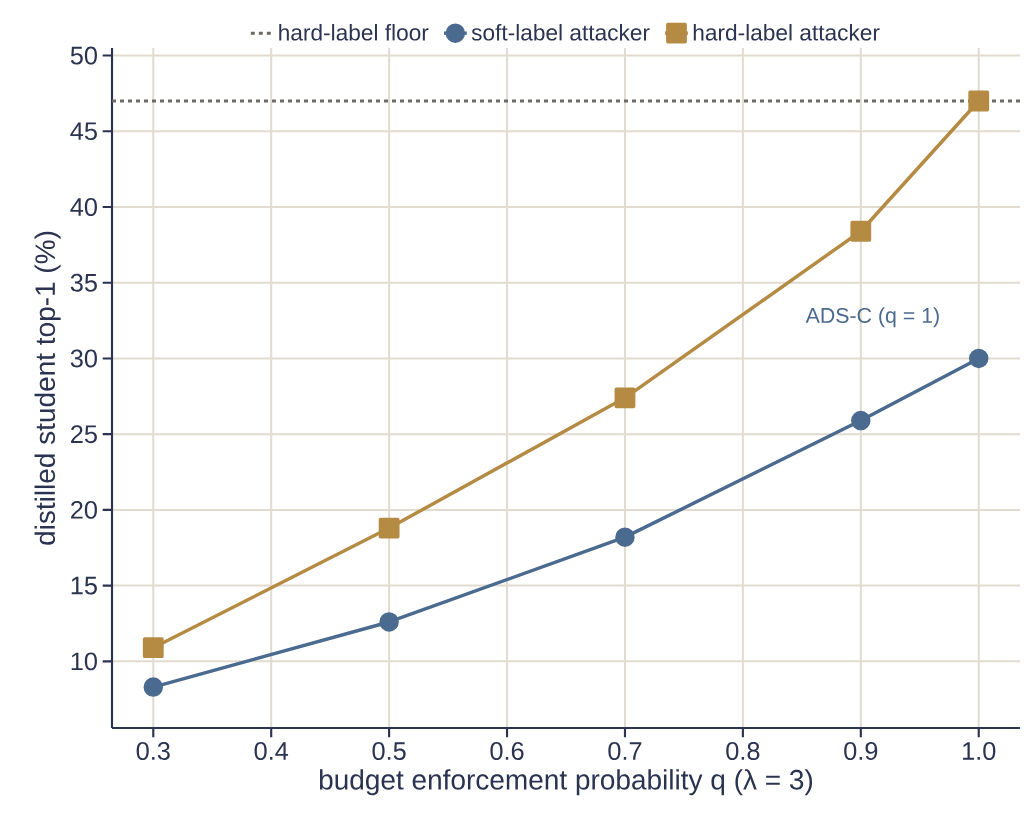 The height and width of the screenshot is (834, 1024). What do you see at coordinates (83, 207) in the screenshot?
I see `y-tick-label: 40` at bounding box center [83, 207].